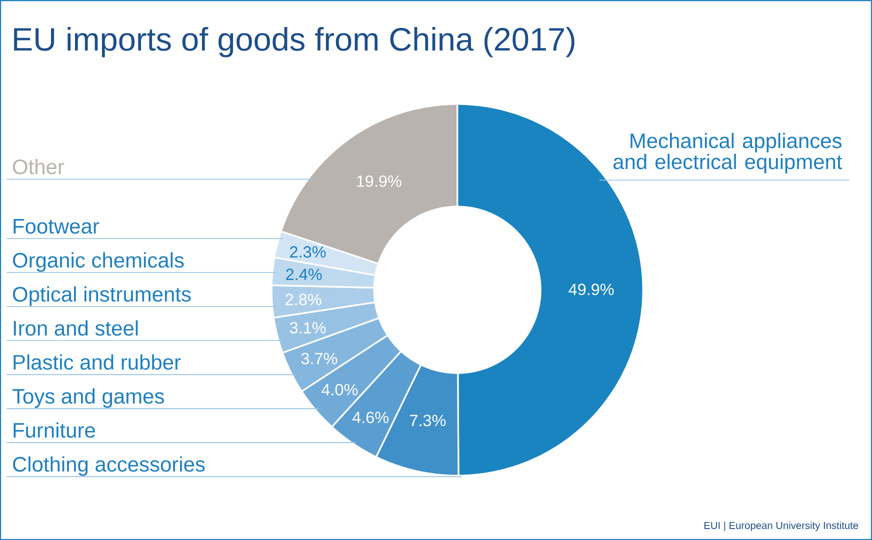  Describe the element at coordinates (319, 358) in the screenshot. I see `data-label: 3.7%` at that location.